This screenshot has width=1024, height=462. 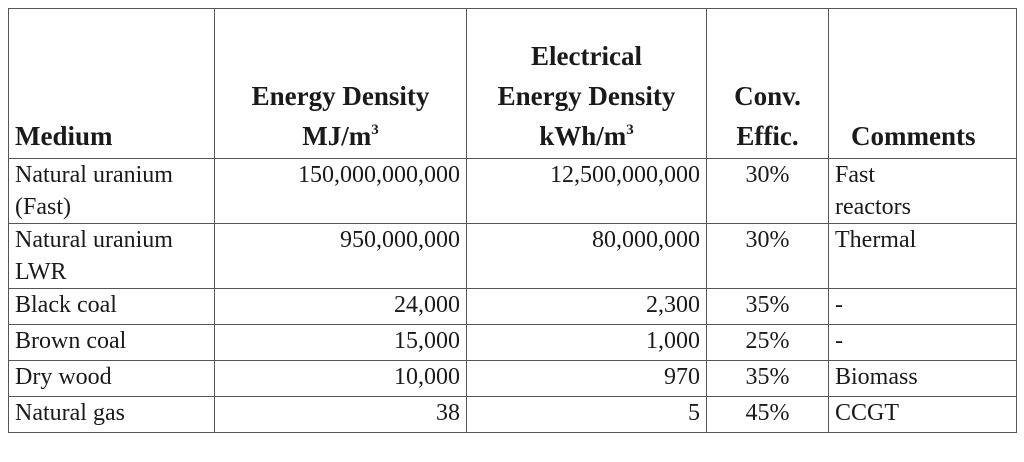 I want to click on table-row: Black coal 24,000 2,300 35% -, so click(x=512, y=306).